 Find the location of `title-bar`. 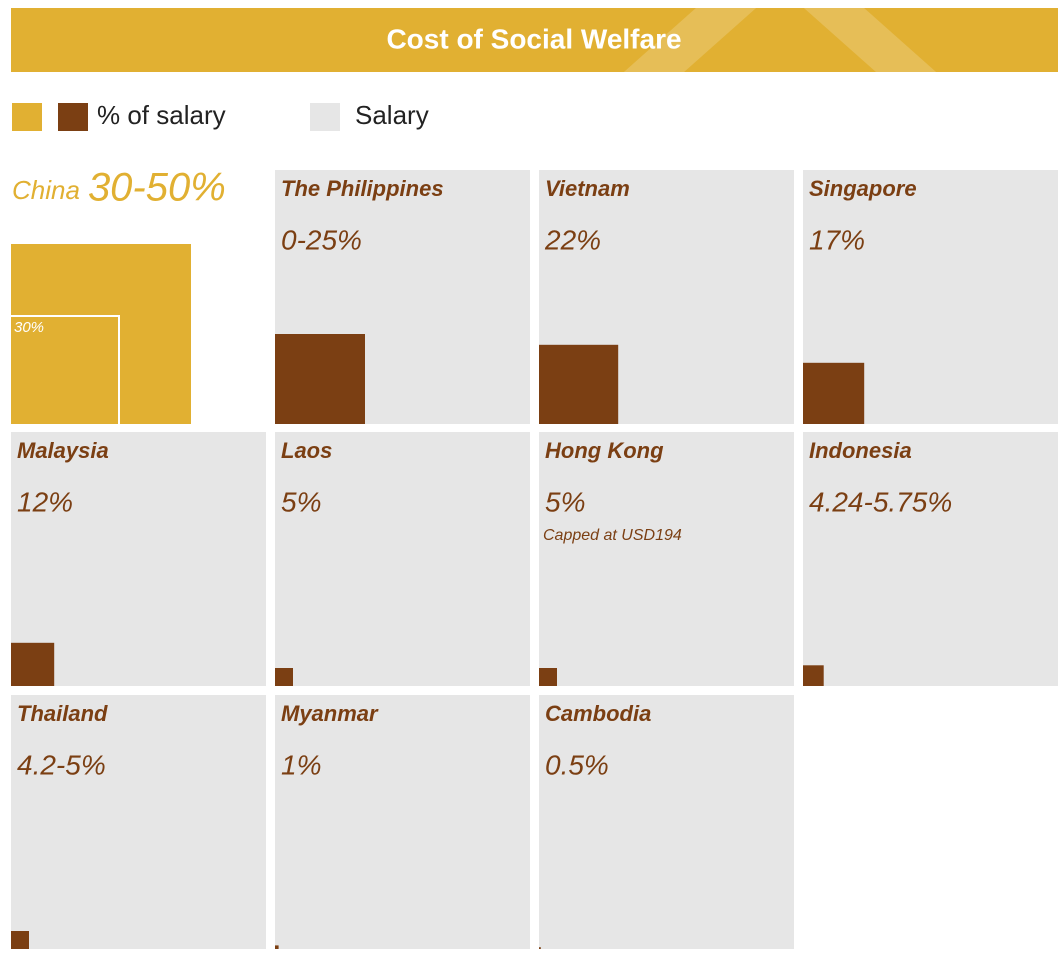

title-bar is located at coordinates (534, 40).